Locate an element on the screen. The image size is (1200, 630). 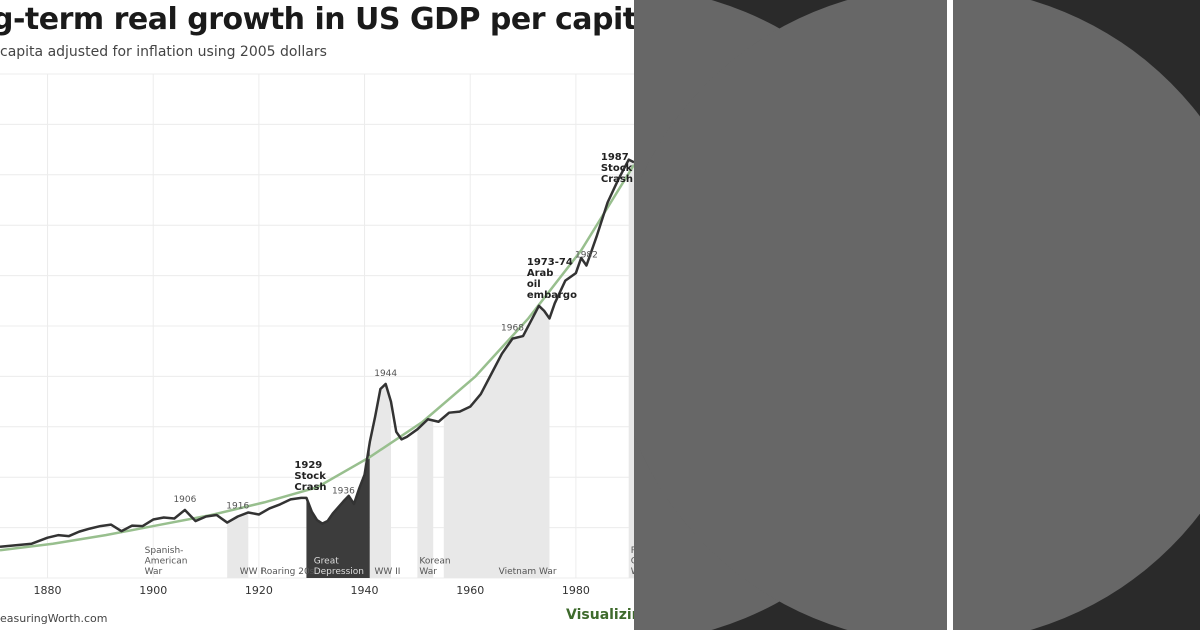
era-label: WW II is located at coordinates (387, 572).